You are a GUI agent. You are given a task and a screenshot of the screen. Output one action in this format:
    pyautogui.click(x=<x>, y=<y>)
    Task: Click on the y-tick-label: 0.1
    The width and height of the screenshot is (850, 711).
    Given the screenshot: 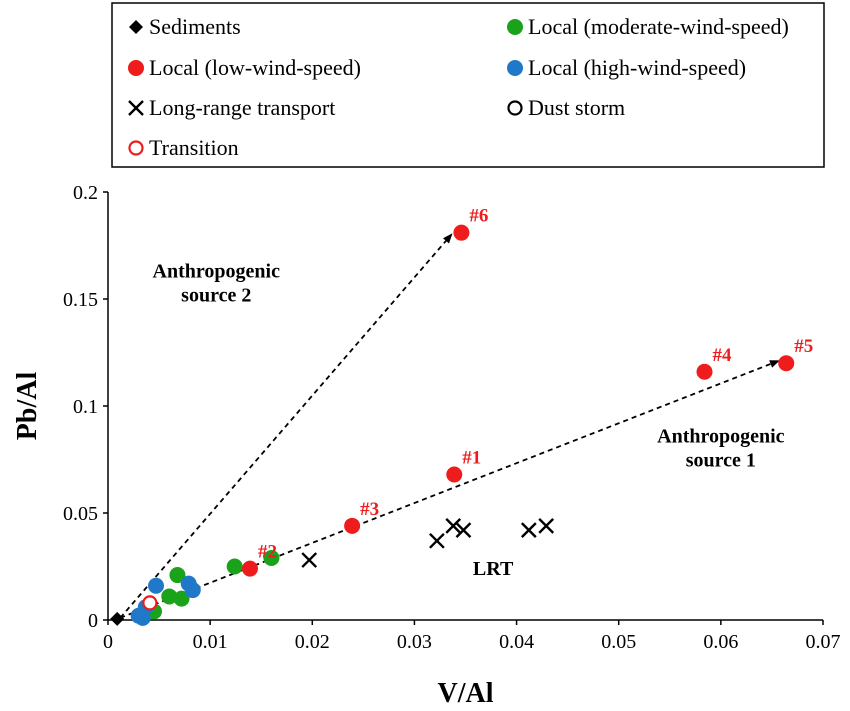 What is the action you would take?
    pyautogui.click(x=85, y=407)
    